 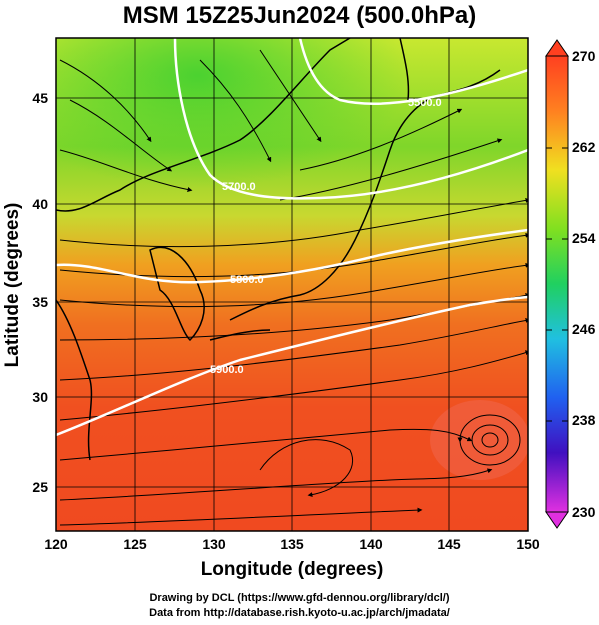 What do you see at coordinates (584, 512) in the screenshot?
I see `colorbar-tick-label: 230` at bounding box center [584, 512].